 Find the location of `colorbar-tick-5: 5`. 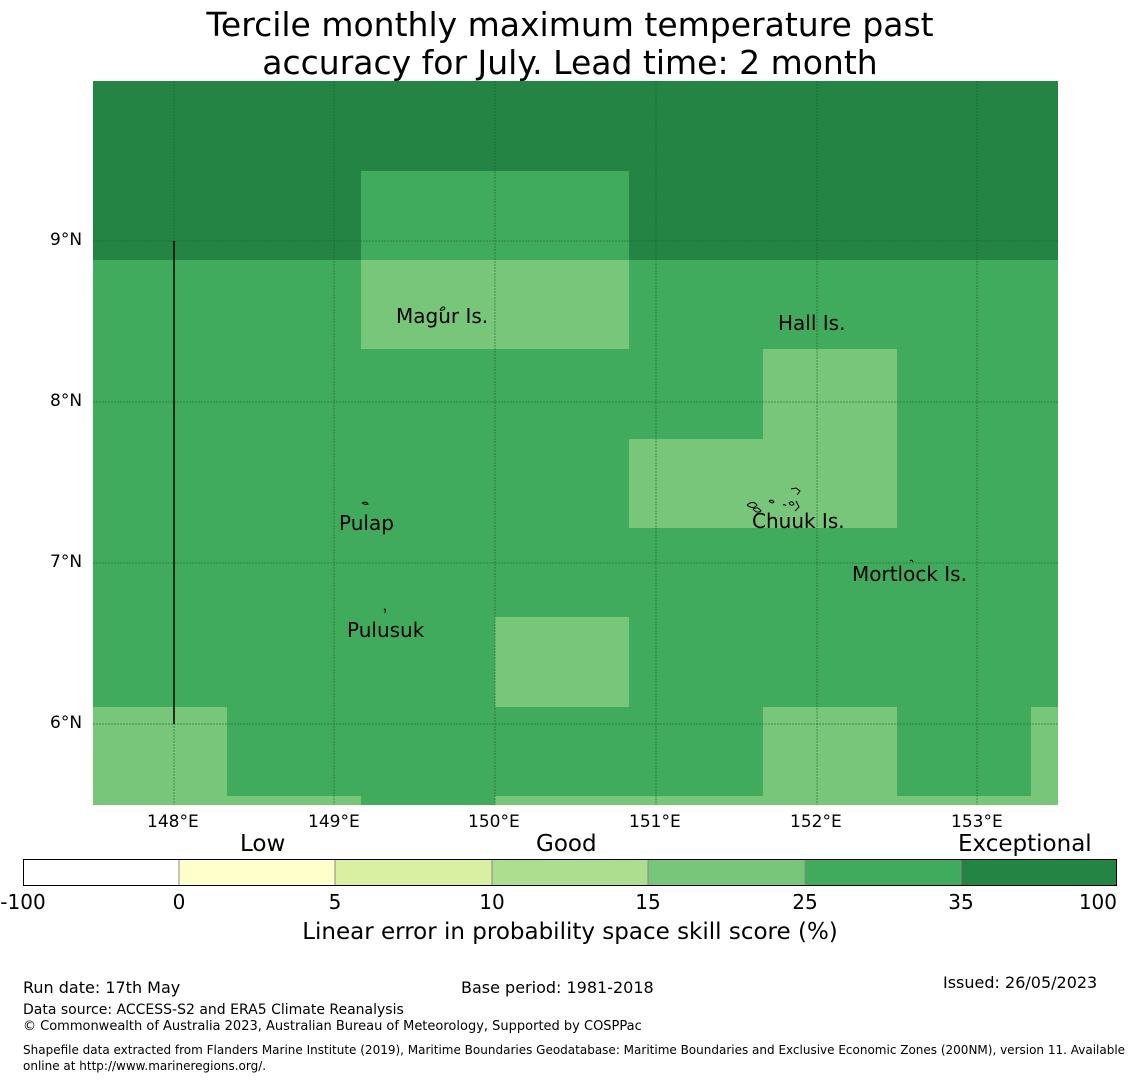

colorbar-tick-5: 5 is located at coordinates (335, 902).